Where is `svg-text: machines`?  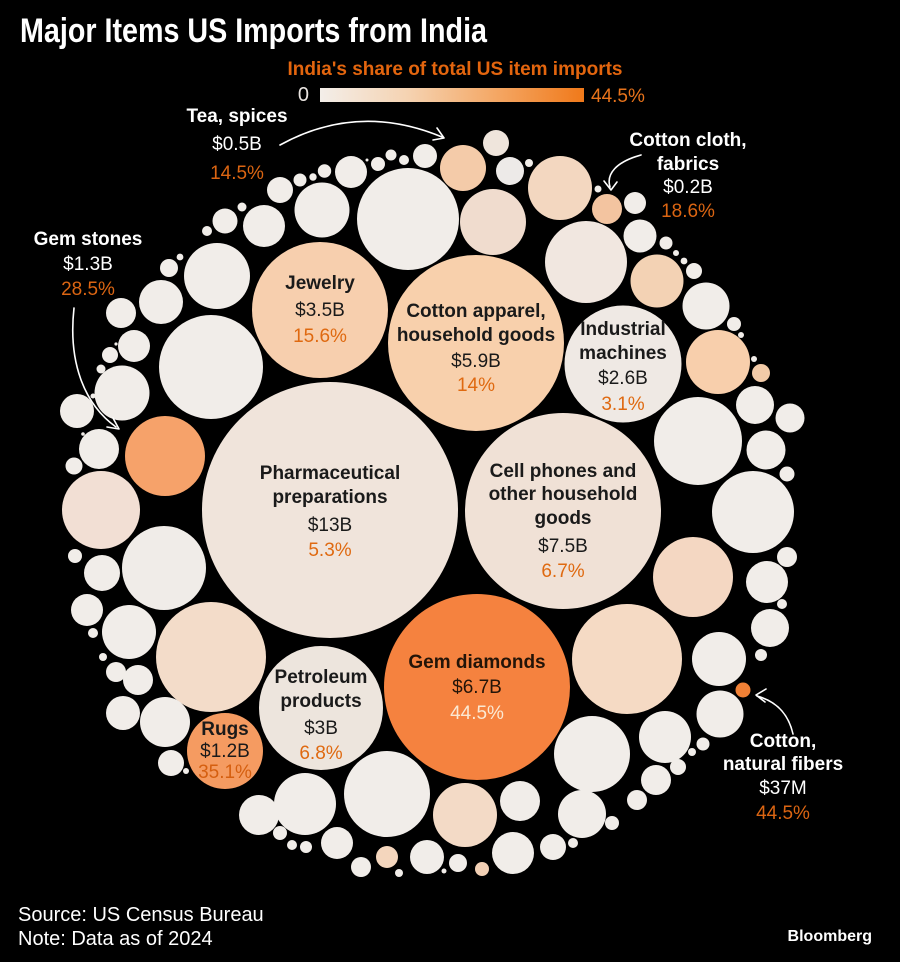 svg-text: machines is located at coordinates (623, 353).